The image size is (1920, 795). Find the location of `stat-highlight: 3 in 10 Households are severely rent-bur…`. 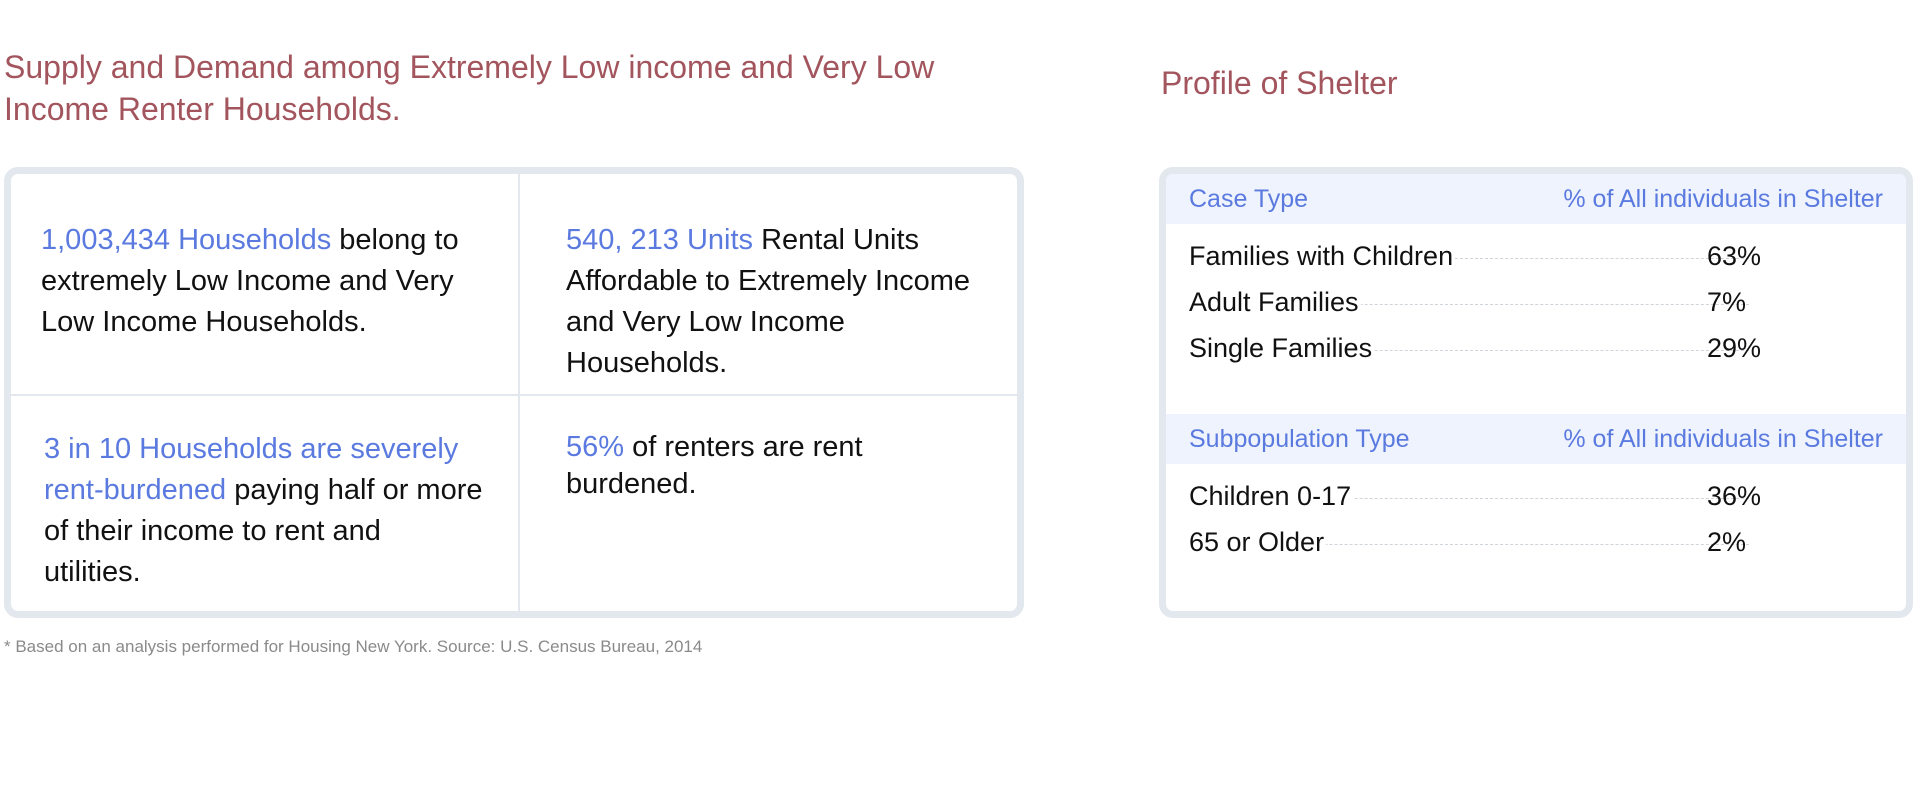

stat-highlight: 3 in 10 Households are severely rent-bur… is located at coordinates (251, 469).